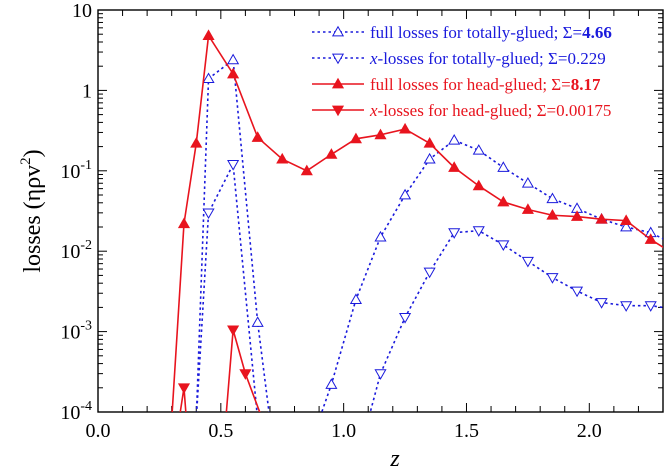 The width and height of the screenshot is (667, 470). I want to click on y-axis-title: losses (ηρv2), so click(32, 210).